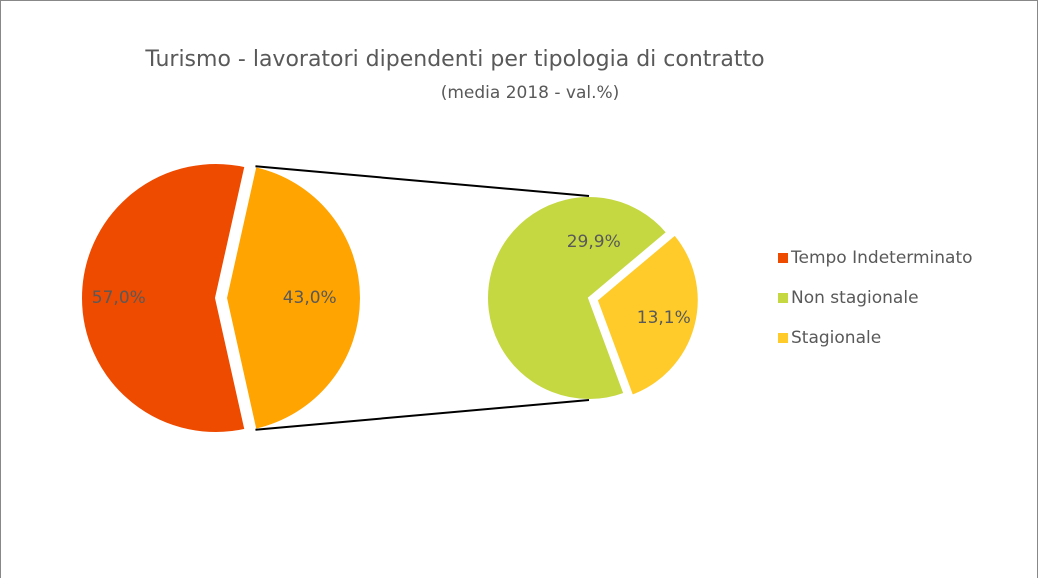 The height and width of the screenshot is (578, 1039). Describe the element at coordinates (530, 93) in the screenshot. I see `chart-subtitle: (media 2018 - val.%)` at that location.